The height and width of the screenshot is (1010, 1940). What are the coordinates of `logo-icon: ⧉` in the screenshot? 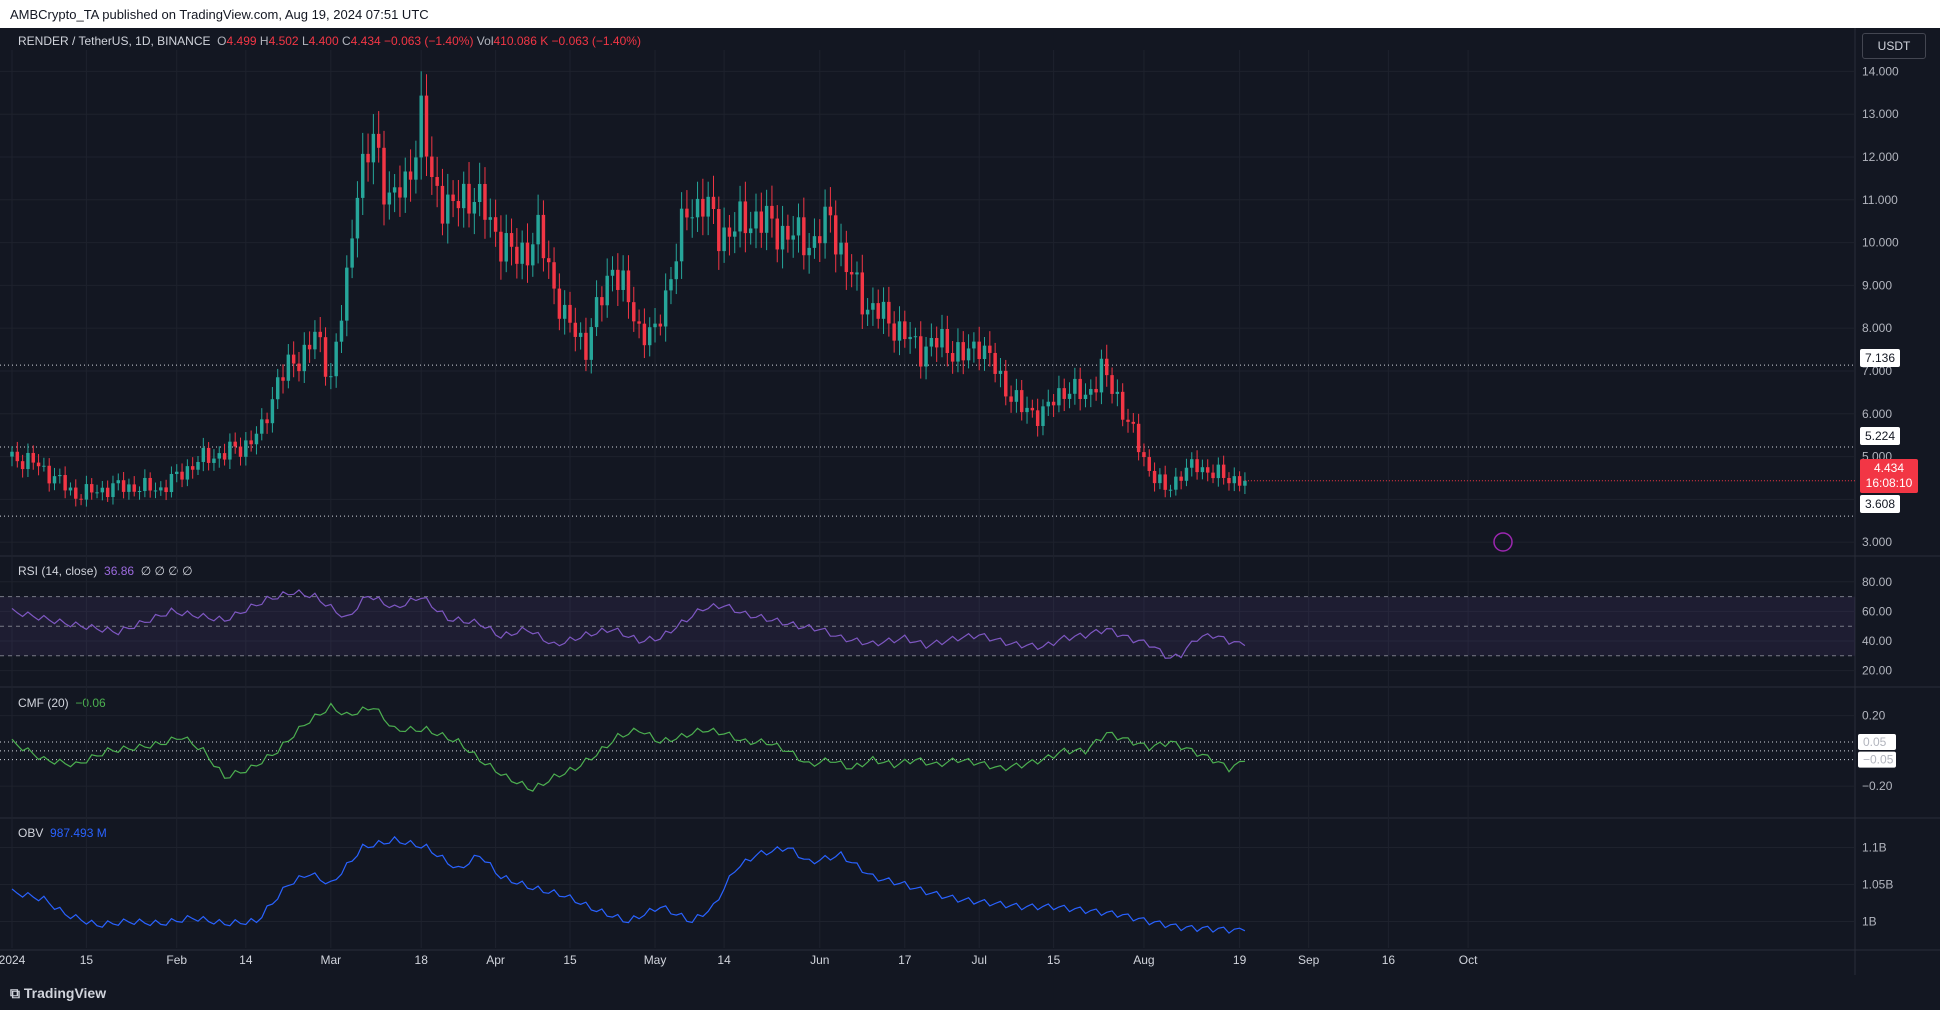 It's located at (17, 993).